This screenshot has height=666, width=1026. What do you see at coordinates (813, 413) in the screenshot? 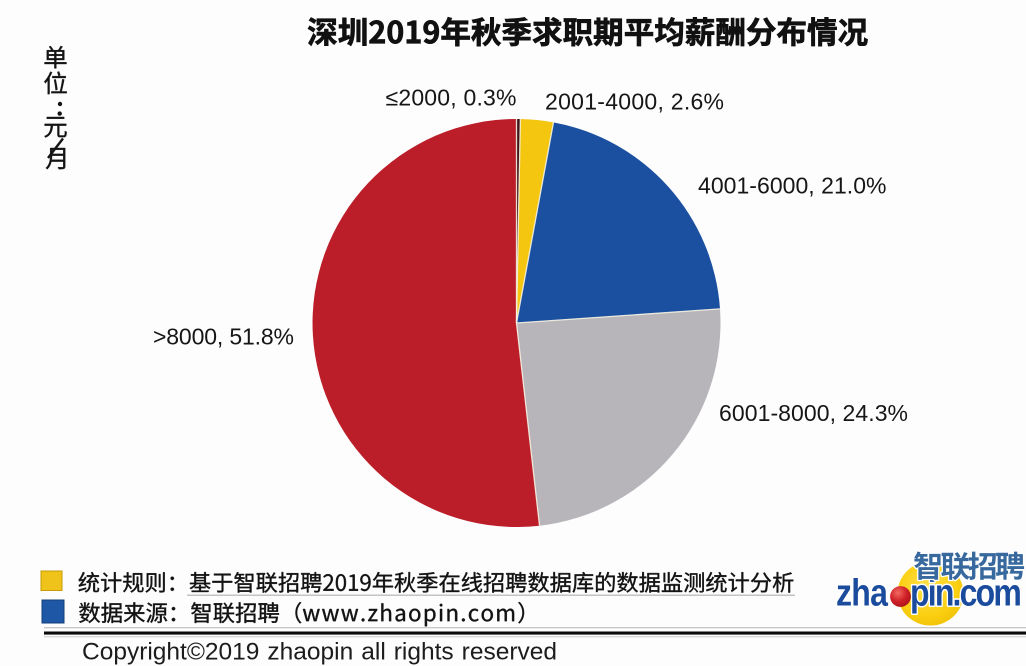
I see `svg-text: 6001-8000, 24.3%` at bounding box center [813, 413].